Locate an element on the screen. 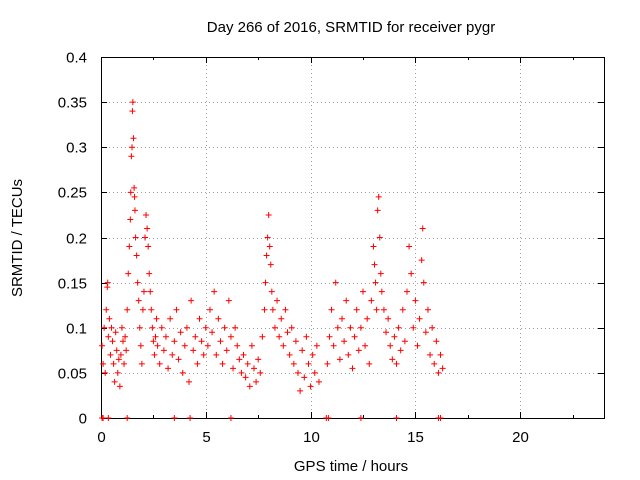 The image size is (640, 480). y-tick-label: 0.35 is located at coordinates (72, 103).